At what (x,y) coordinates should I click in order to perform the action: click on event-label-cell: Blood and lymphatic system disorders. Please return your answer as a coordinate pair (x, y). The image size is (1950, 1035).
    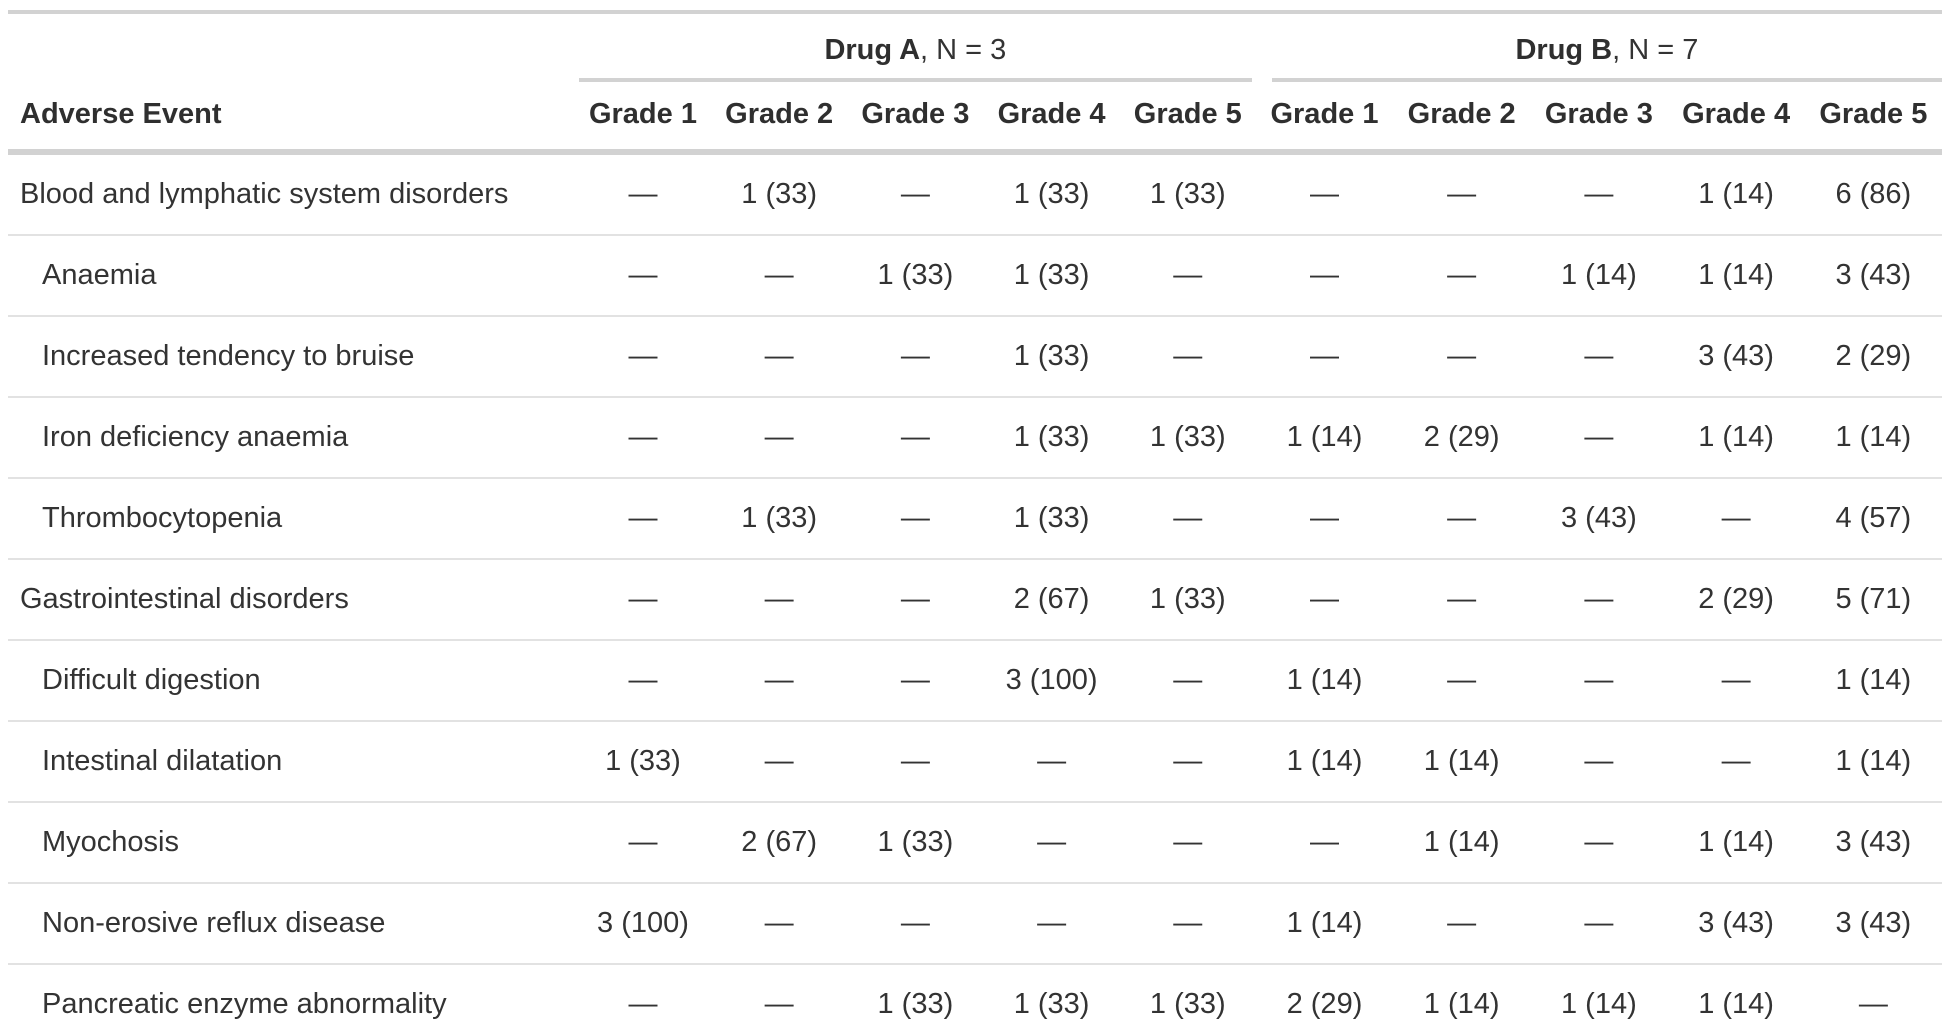
    Looking at the image, I should click on (264, 194).